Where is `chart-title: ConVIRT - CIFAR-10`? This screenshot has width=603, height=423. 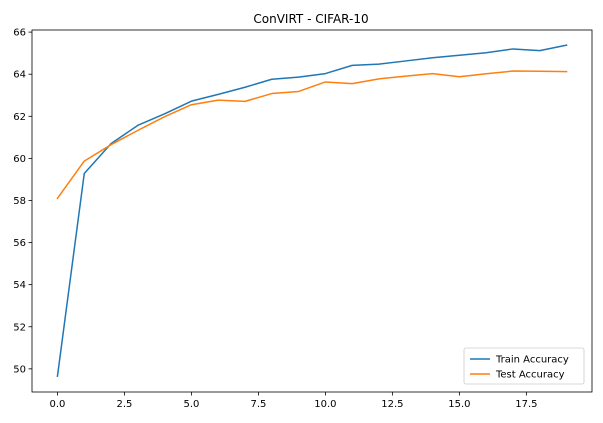
chart-title: ConVIRT - CIFAR-10 is located at coordinates (310, 19).